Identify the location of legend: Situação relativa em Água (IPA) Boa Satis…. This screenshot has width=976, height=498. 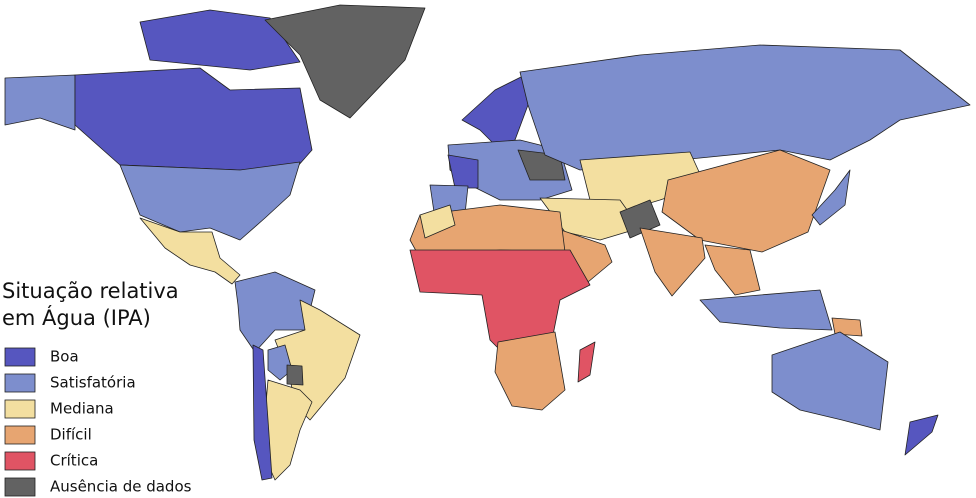
(97, 388).